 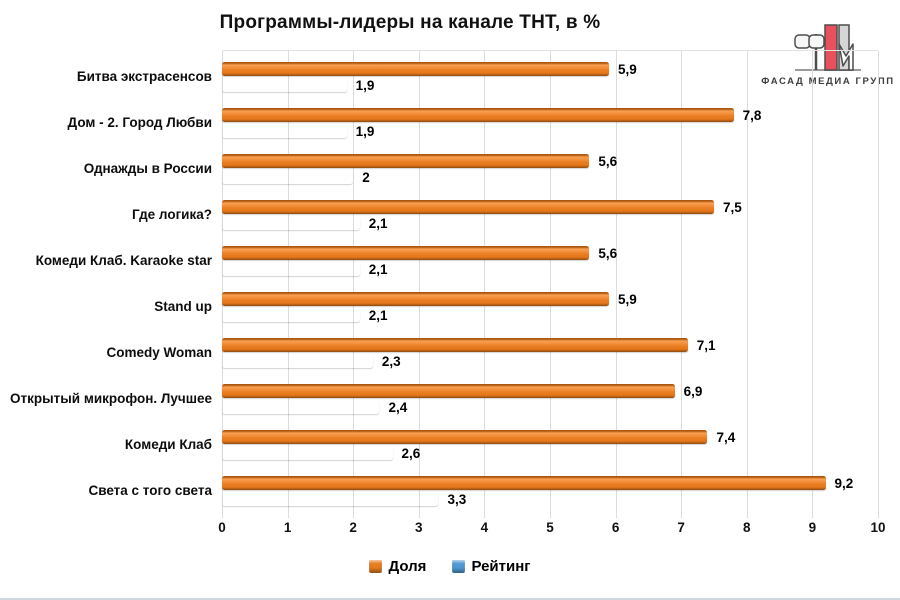 What do you see at coordinates (171, 214) in the screenshot?
I see `category-label: Где логика?` at bounding box center [171, 214].